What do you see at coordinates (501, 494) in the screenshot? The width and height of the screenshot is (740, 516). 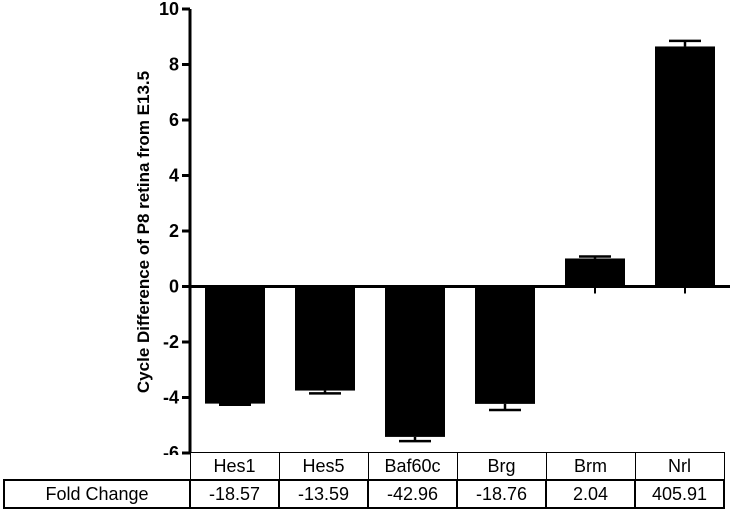 I see `table-value-cell: -18.76` at bounding box center [501, 494].